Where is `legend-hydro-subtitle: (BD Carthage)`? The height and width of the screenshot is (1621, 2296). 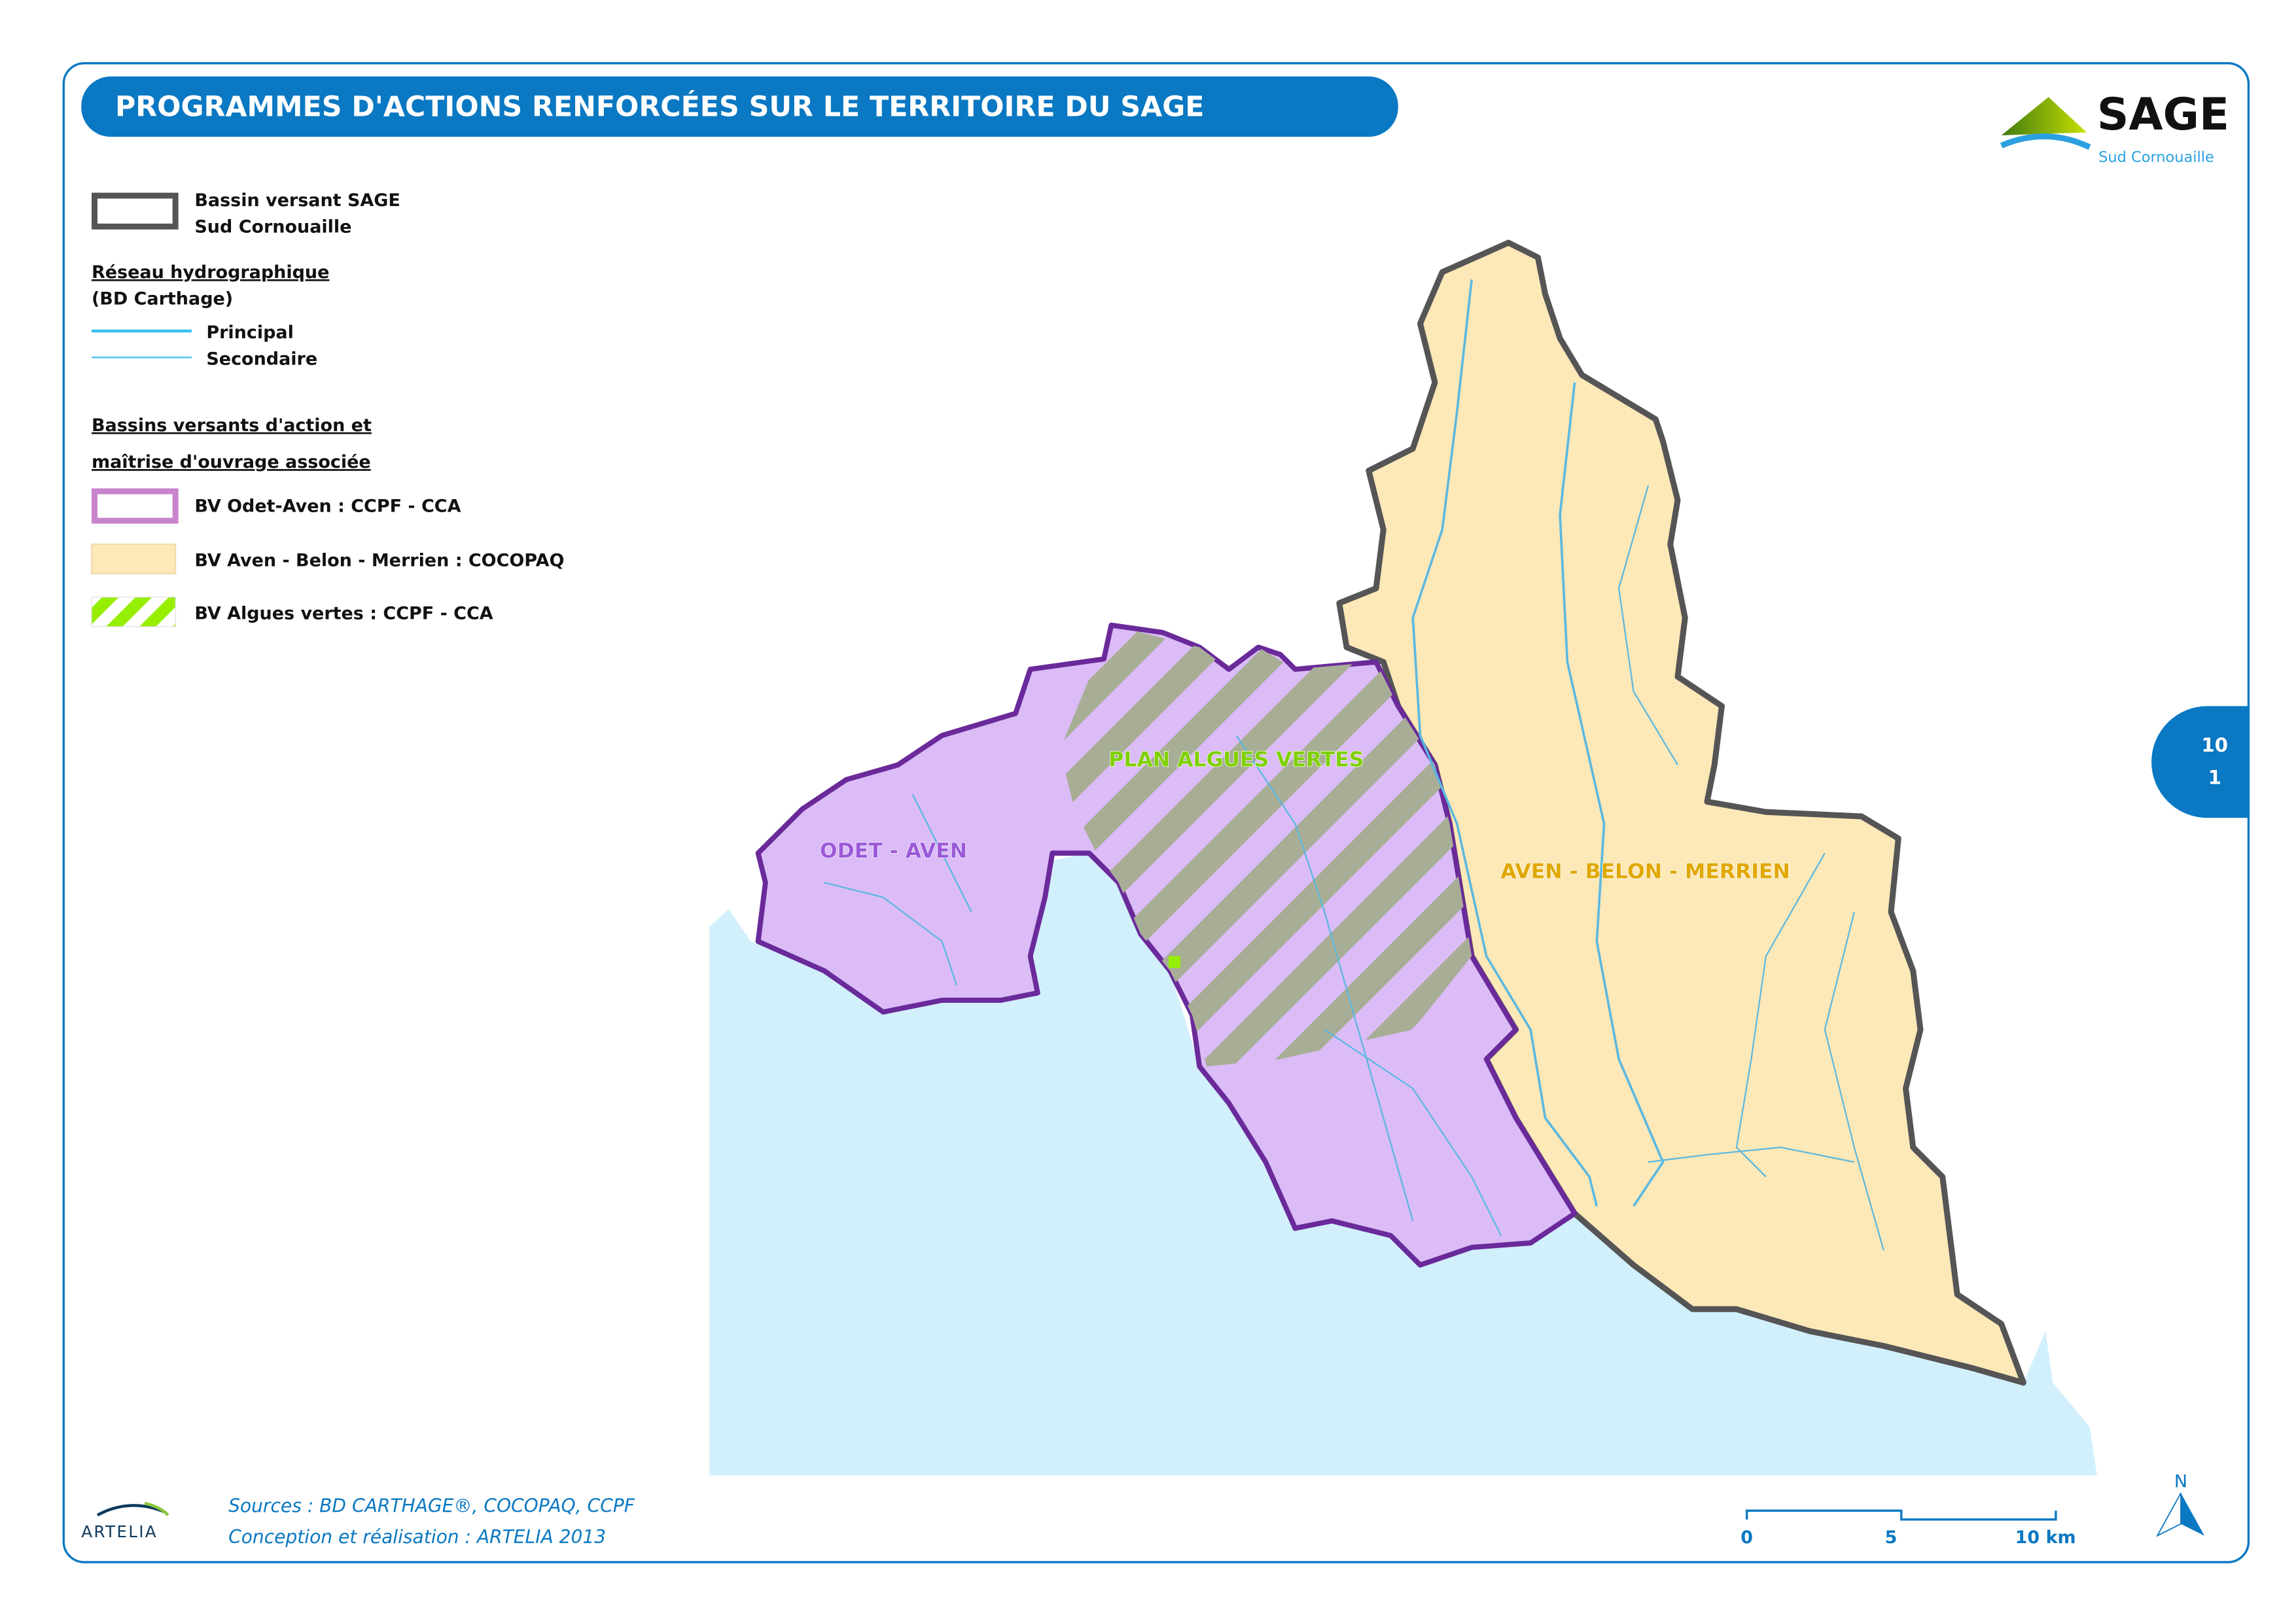
legend-hydro-subtitle: (BD Carthage) is located at coordinates (162, 298).